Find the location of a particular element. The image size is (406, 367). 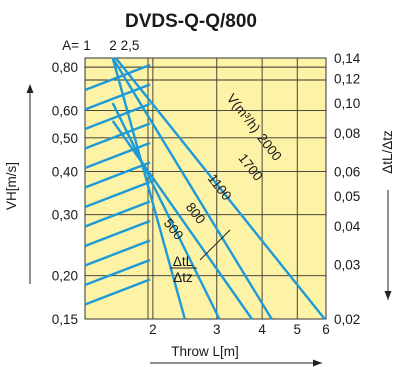

y-tick-label: 0,30 is located at coordinates (65, 215).